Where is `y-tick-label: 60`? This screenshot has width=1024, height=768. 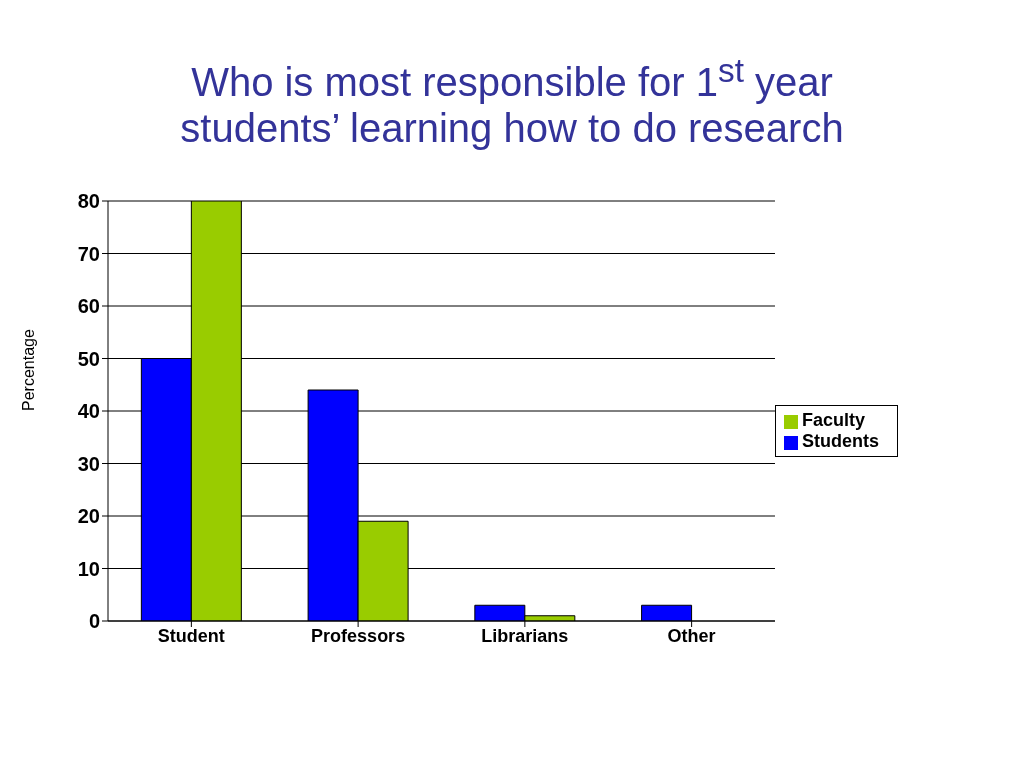 y-tick-label: 60 is located at coordinates (88, 306).